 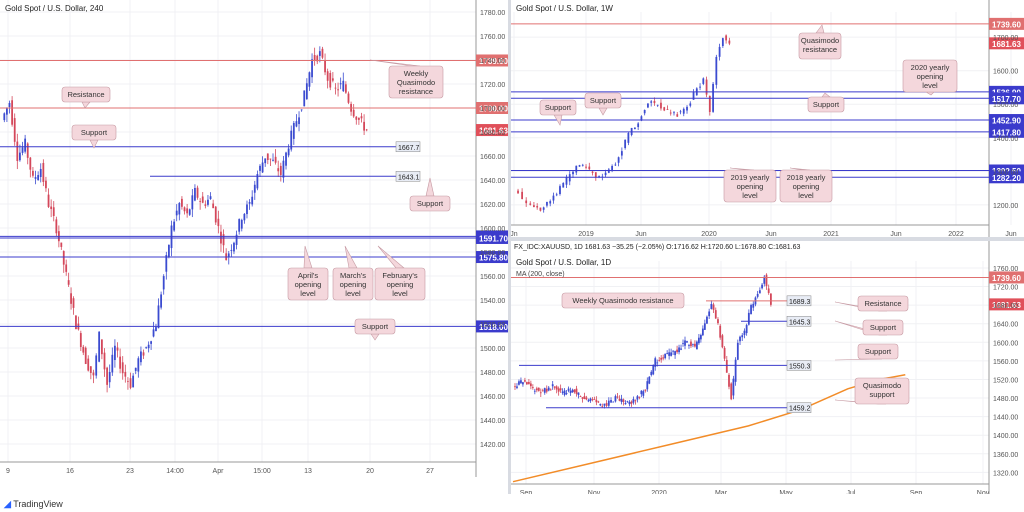 I want to click on y-tick-label: 1700.00, so click(x=1005, y=38).